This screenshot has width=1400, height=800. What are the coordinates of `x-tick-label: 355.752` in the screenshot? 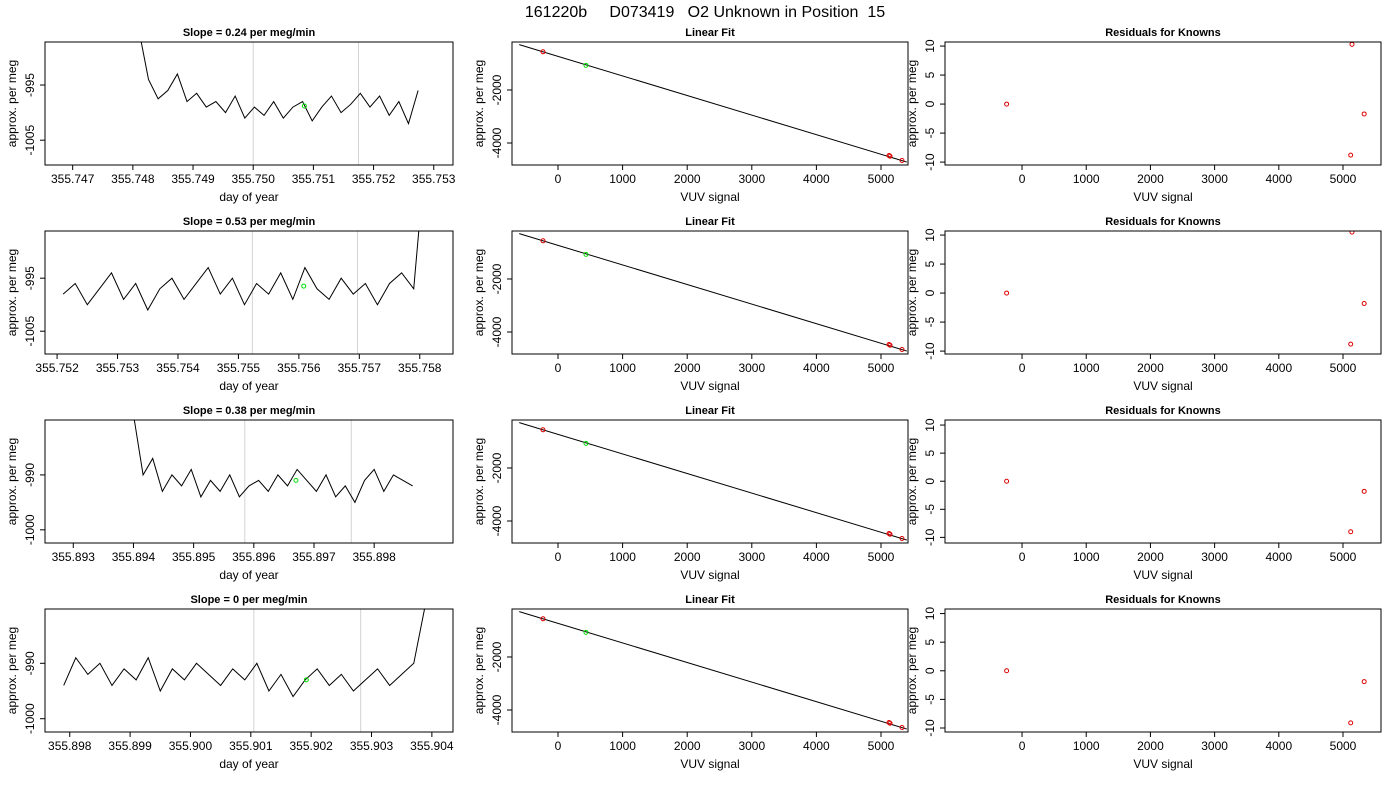 It's located at (374, 179).